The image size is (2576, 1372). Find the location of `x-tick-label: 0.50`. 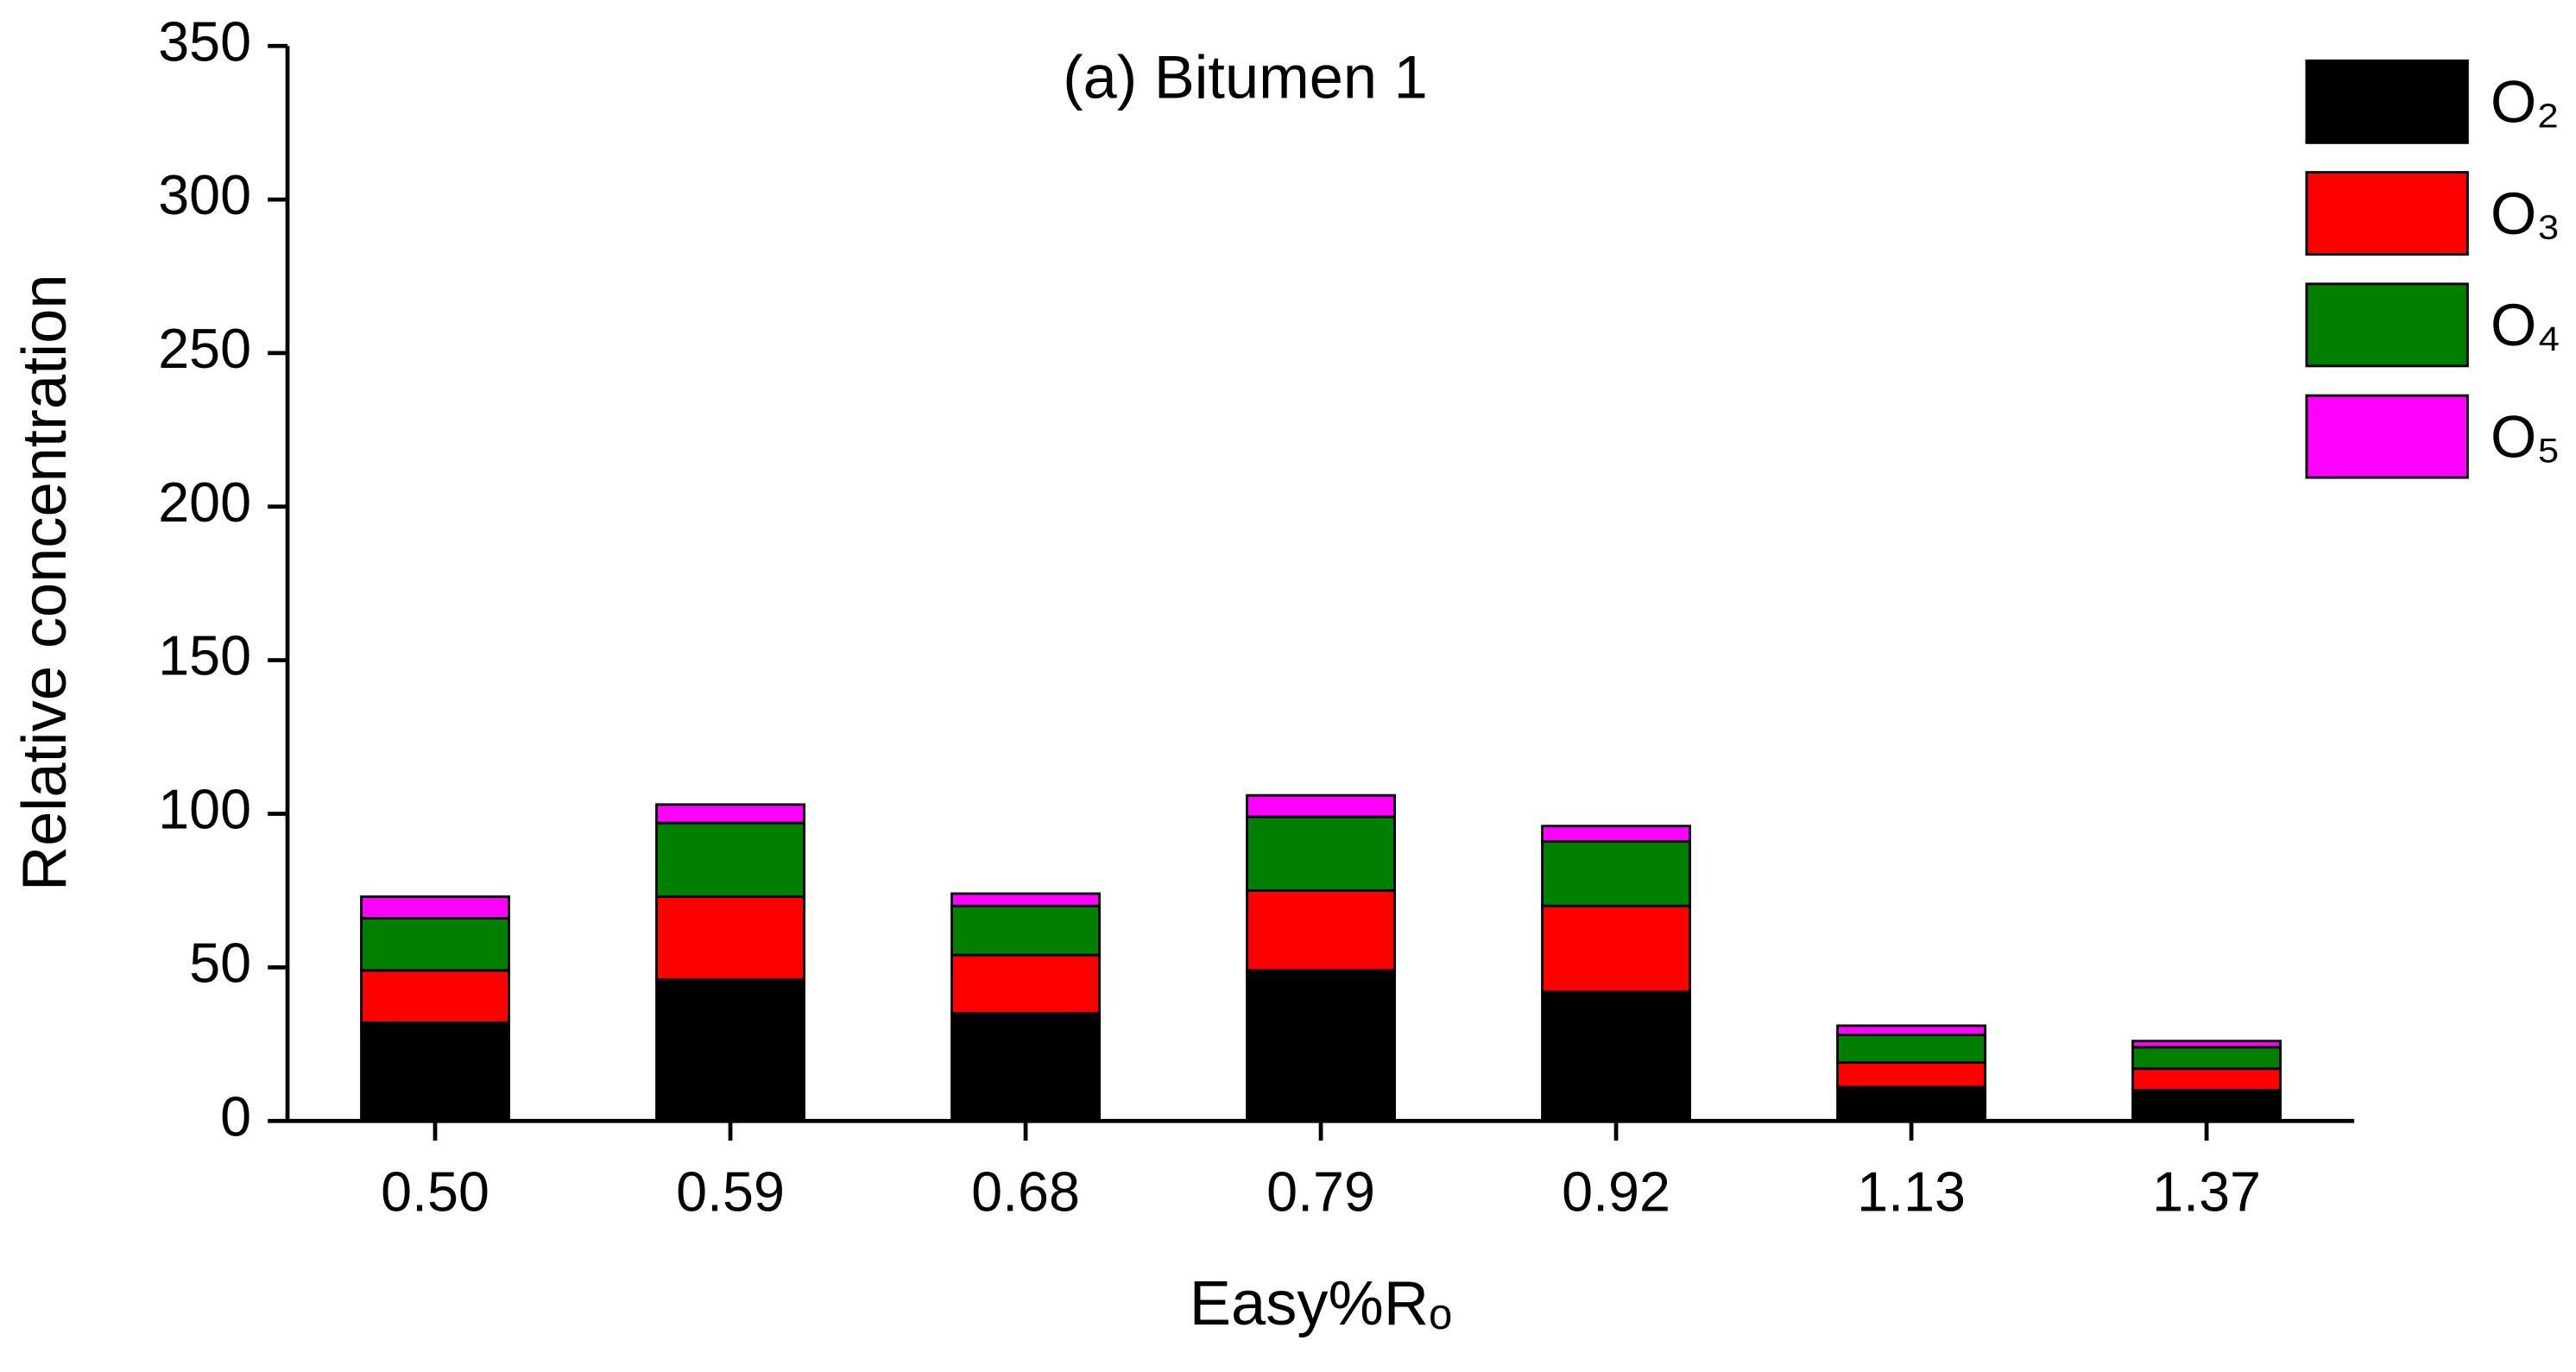

x-tick-label: 0.50 is located at coordinates (435, 1191).